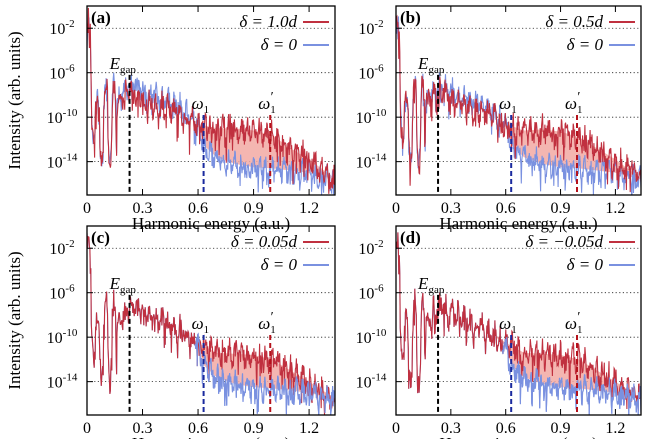  What do you see at coordinates (101, 17) in the screenshot?
I see `panel-label: (a)` at bounding box center [101, 17].